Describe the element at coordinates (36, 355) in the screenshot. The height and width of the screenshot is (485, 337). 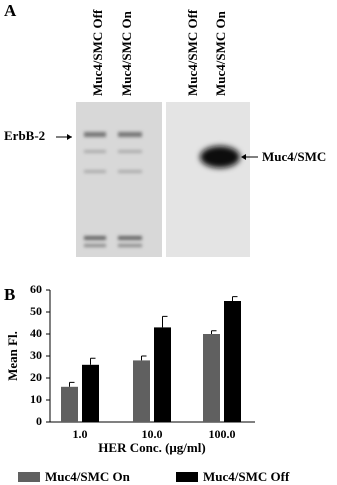
I see `y-tick-label: 30` at that location.